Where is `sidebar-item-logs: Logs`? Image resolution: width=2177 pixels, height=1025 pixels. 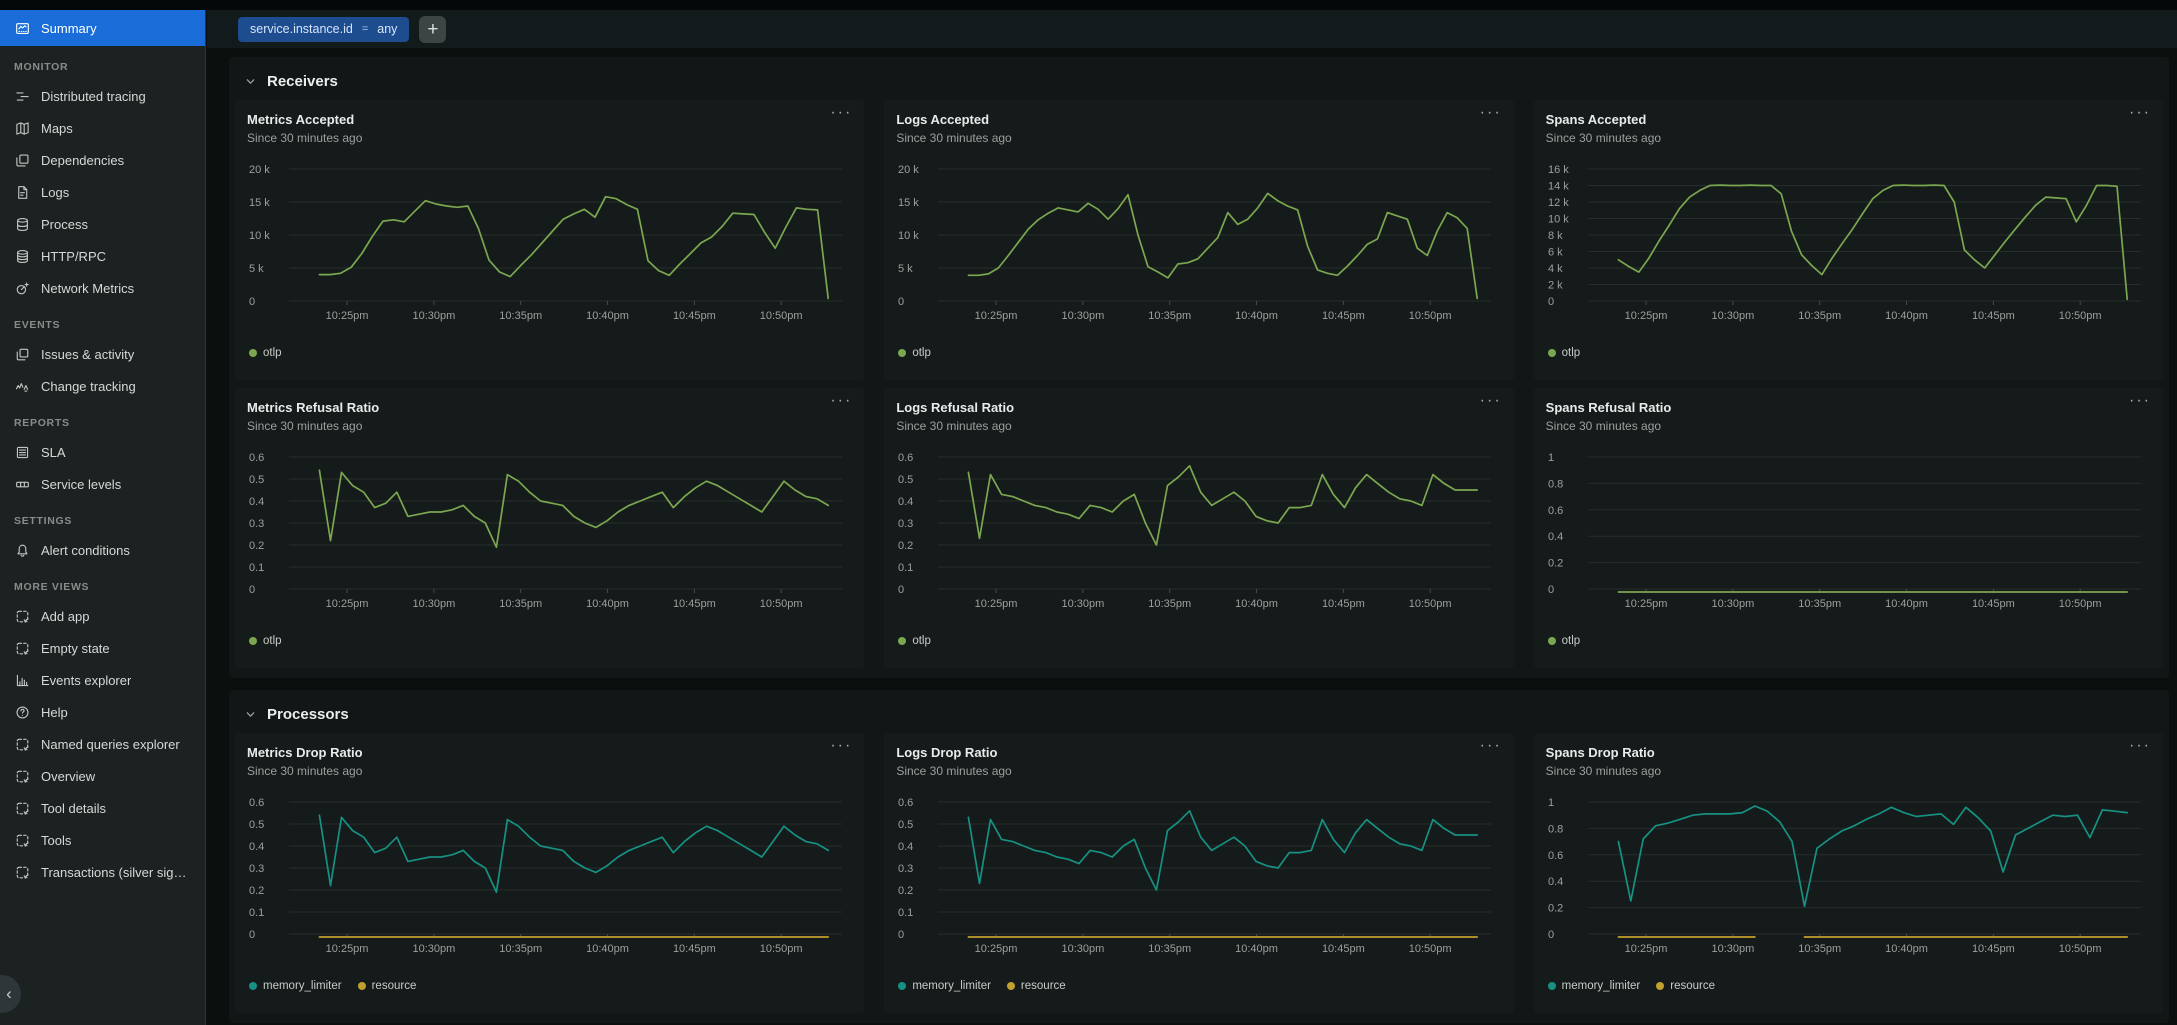 sidebar-item-logs: Logs is located at coordinates (102, 192).